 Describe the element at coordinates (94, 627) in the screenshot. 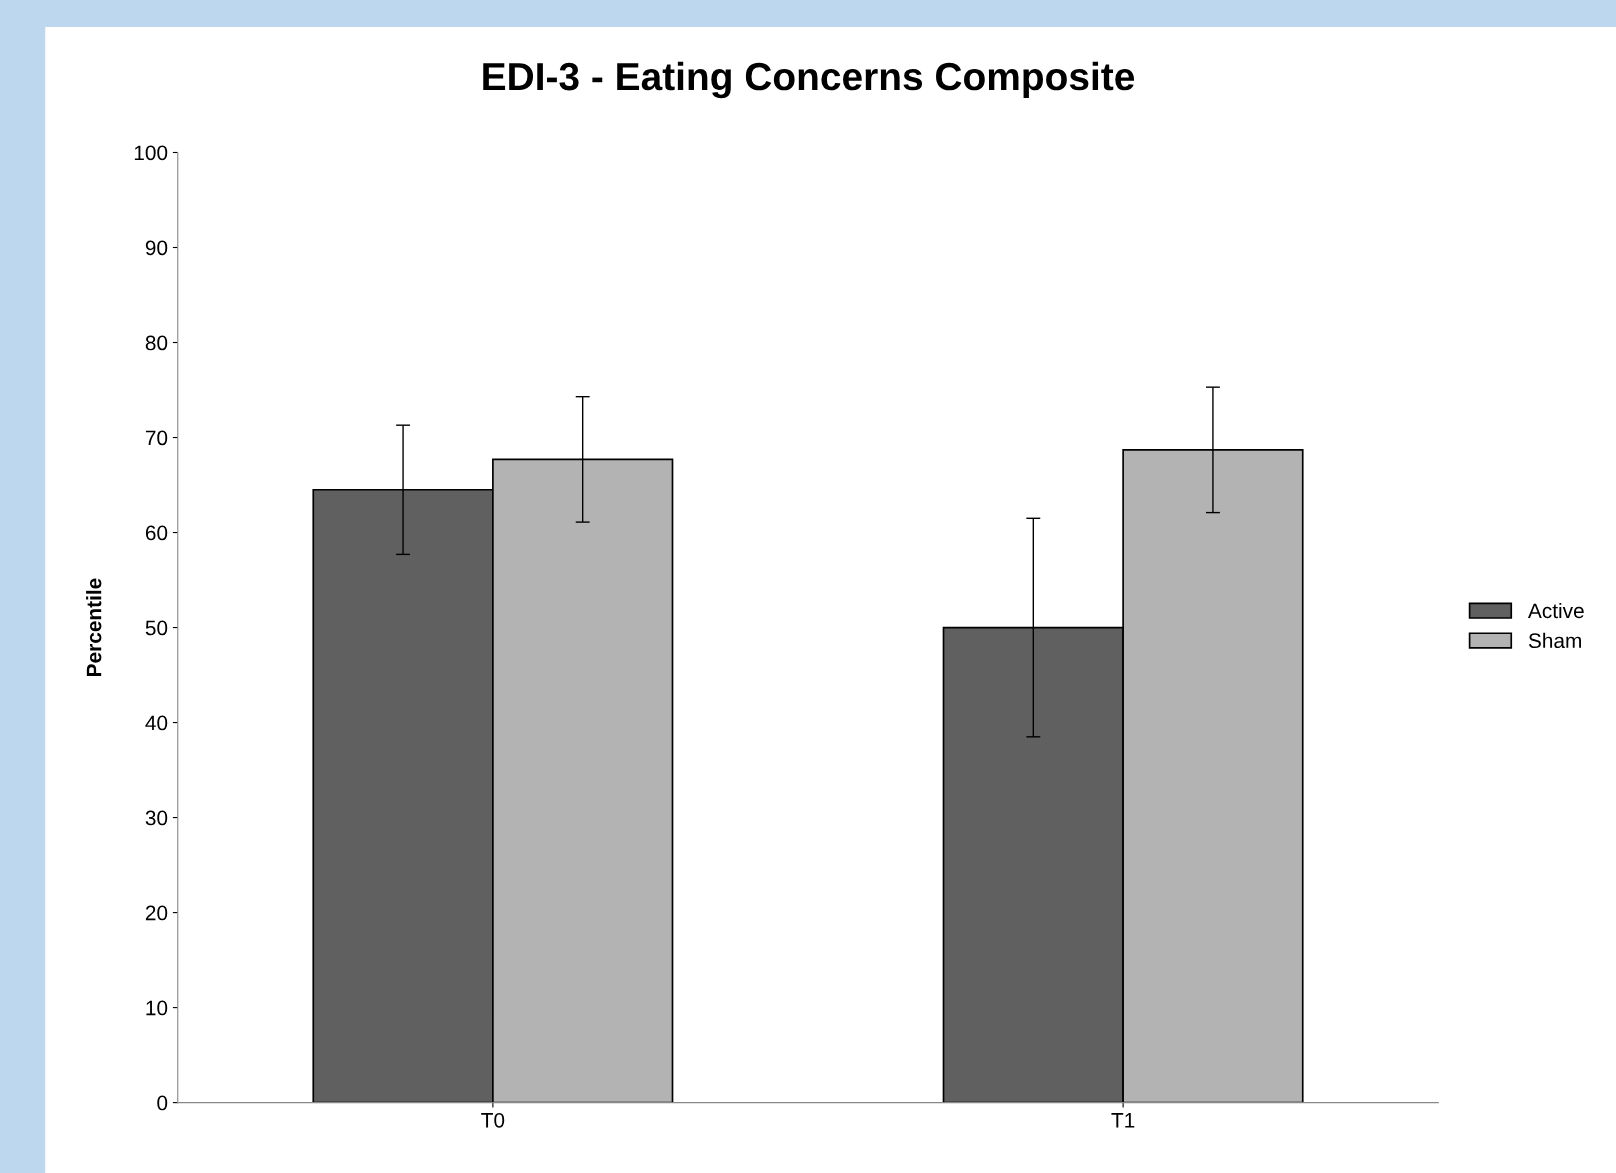

I see `y-axis-title: Percentile` at that location.